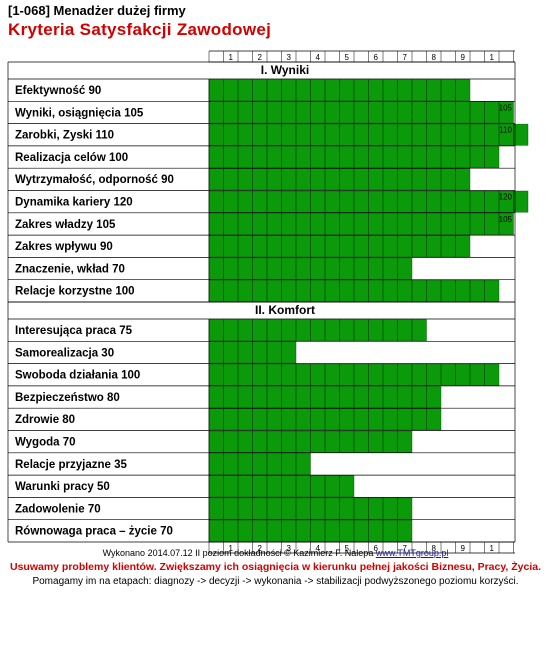  What do you see at coordinates (77, 376) in the screenshot?
I see `criterion-label: Swoboda działania 100` at bounding box center [77, 376].